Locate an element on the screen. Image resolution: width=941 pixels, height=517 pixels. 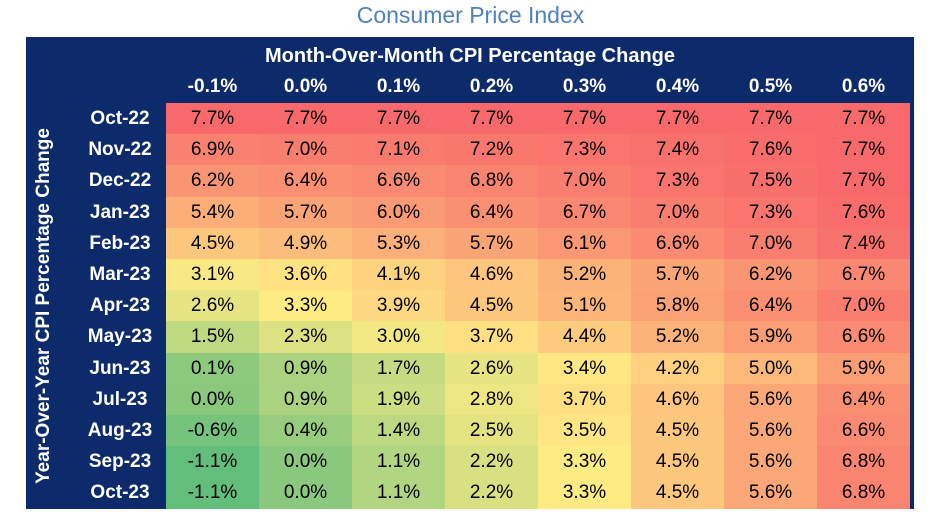
heatmap-cell: 6.7% is located at coordinates (584, 212).